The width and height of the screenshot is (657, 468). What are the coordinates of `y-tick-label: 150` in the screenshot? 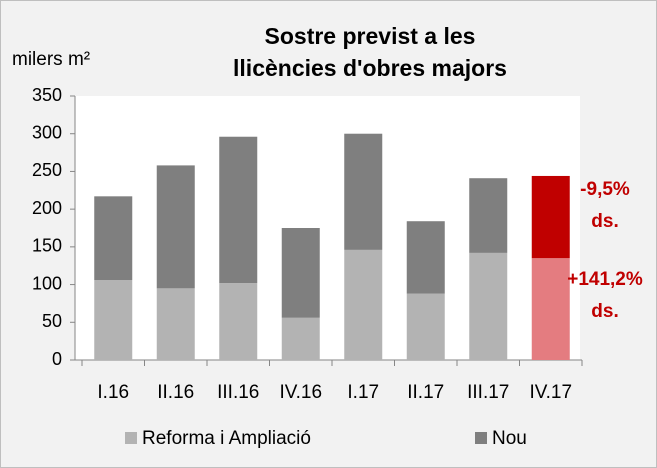 It's located at (47, 246).